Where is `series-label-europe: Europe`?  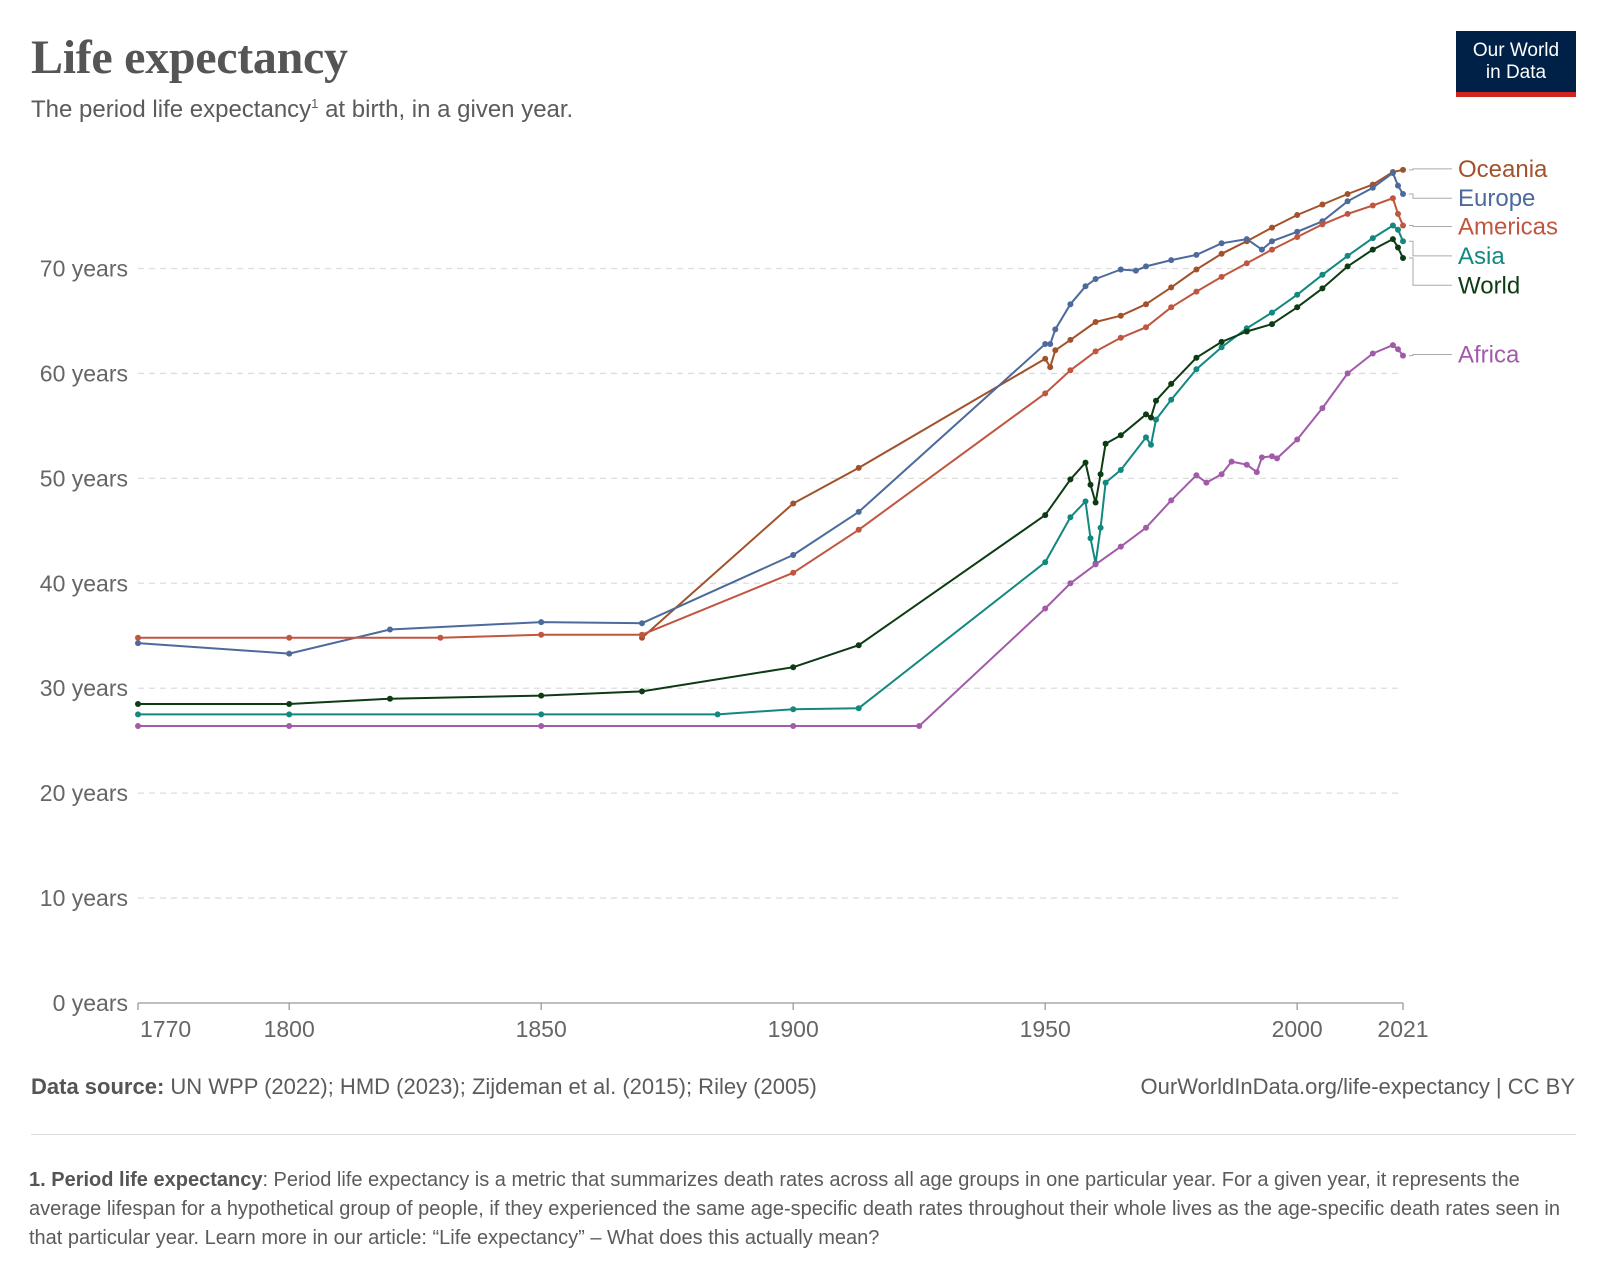
series-label-europe: Europe is located at coordinates (1496, 198).